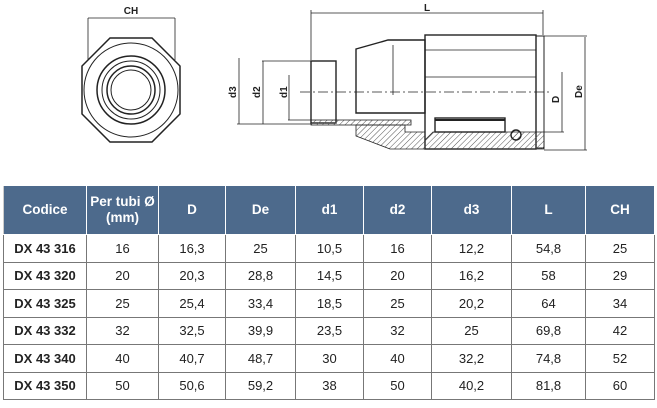 This screenshot has height=408, width=657. I want to click on table-cell: 33,4, so click(260, 303).